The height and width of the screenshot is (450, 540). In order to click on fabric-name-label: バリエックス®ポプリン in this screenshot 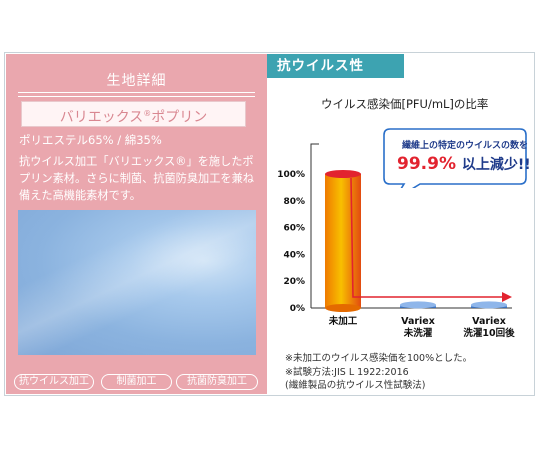, I will do `click(133, 114)`.